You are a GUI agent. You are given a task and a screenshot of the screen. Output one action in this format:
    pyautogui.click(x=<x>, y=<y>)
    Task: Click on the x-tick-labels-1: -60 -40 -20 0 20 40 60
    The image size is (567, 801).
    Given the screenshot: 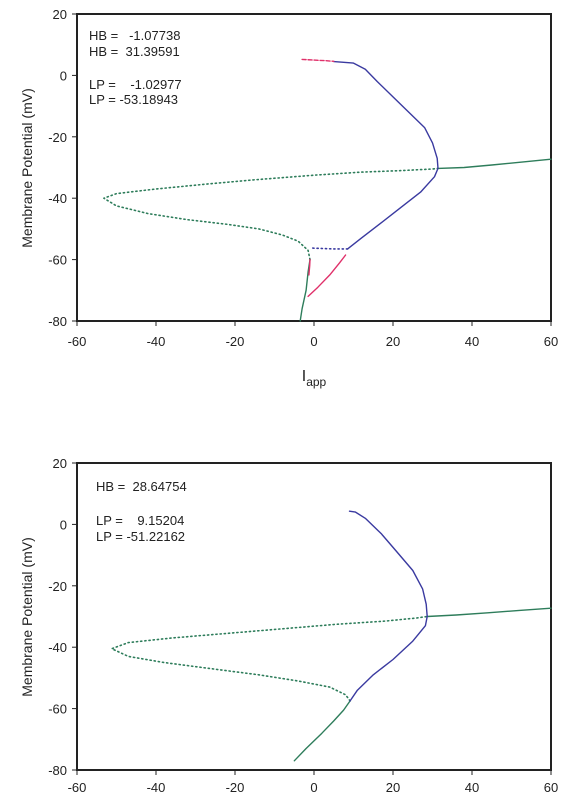 What is the action you would take?
    pyautogui.click(x=313, y=341)
    